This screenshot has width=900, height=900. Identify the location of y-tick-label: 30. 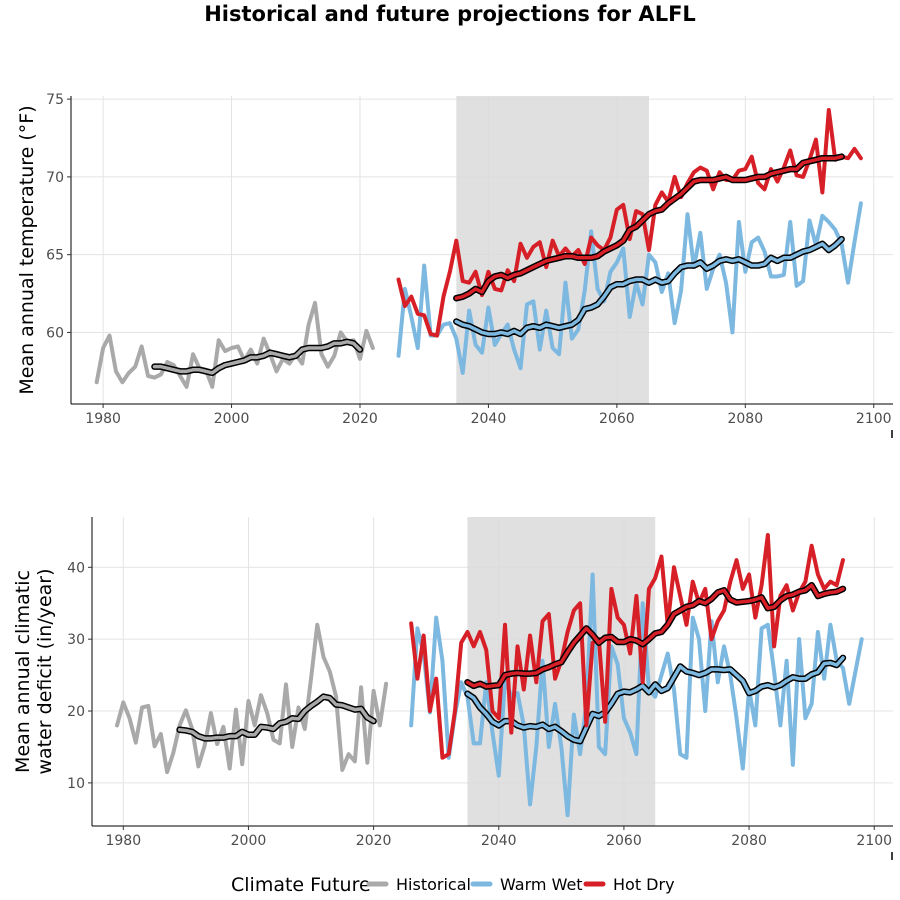
(76, 640).